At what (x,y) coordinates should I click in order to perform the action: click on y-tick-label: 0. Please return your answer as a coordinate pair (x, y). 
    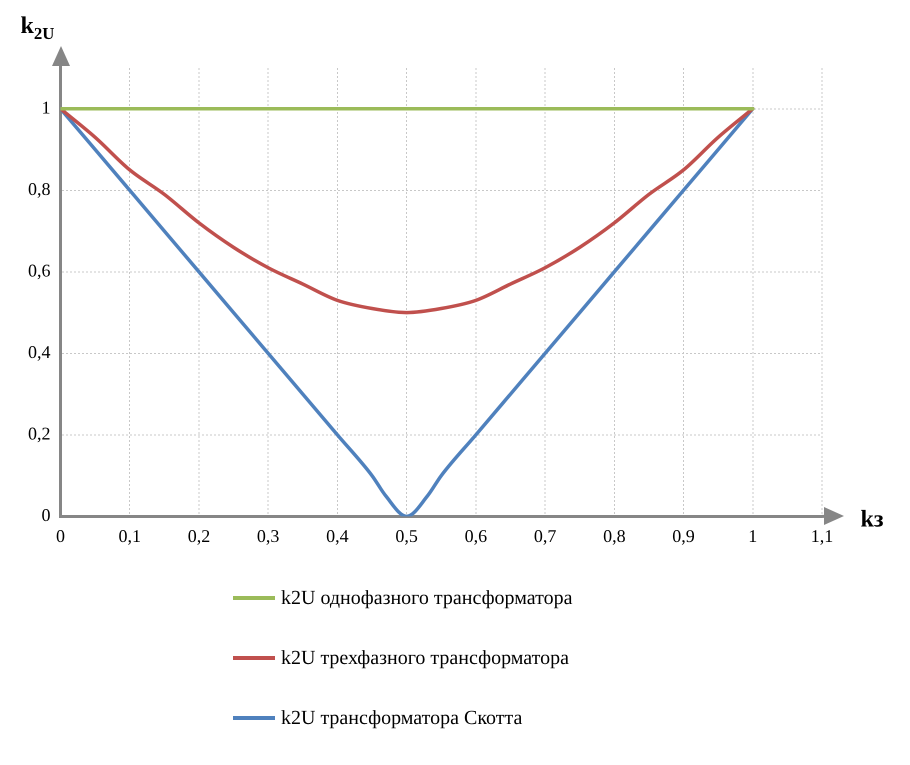
    Looking at the image, I should click on (46, 515).